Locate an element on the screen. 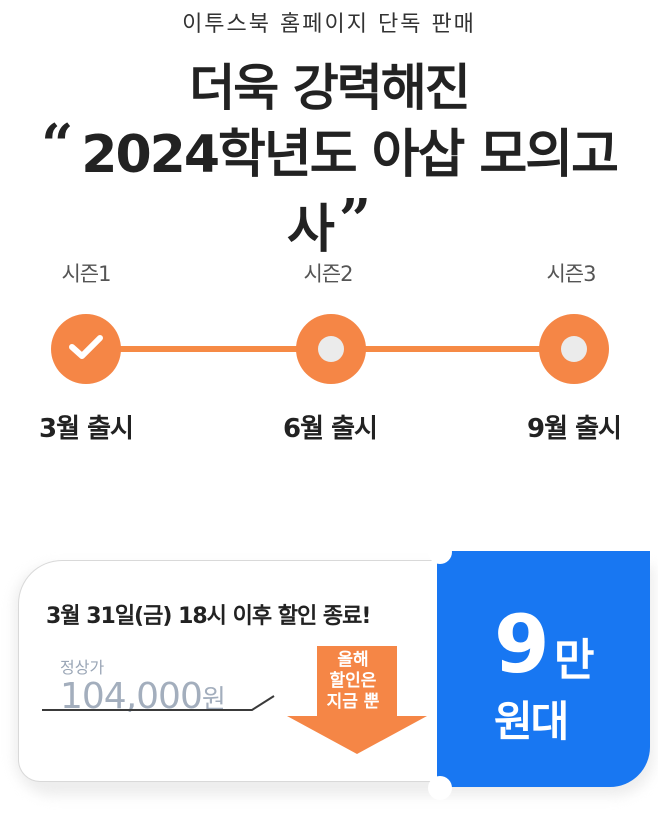  headline-line1: 더욱 강력해진 is located at coordinates (329, 88).